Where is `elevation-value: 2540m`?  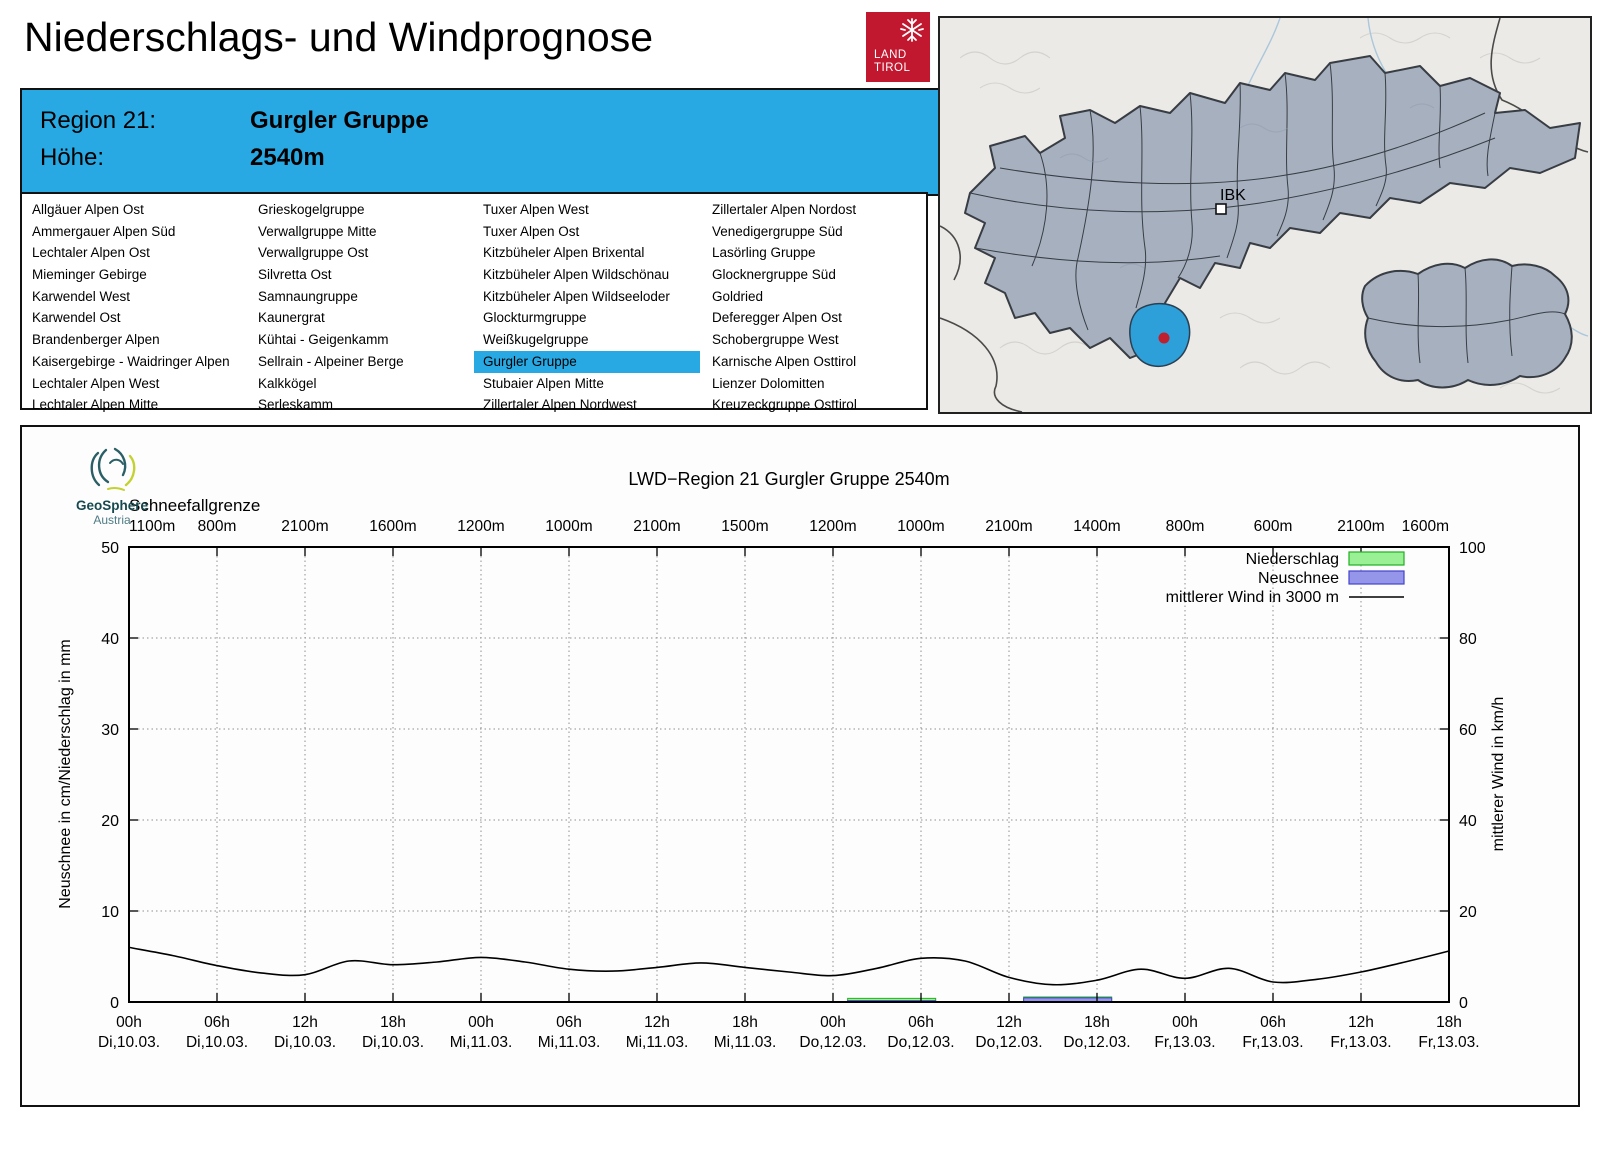 elevation-value: 2540m is located at coordinates (287, 157).